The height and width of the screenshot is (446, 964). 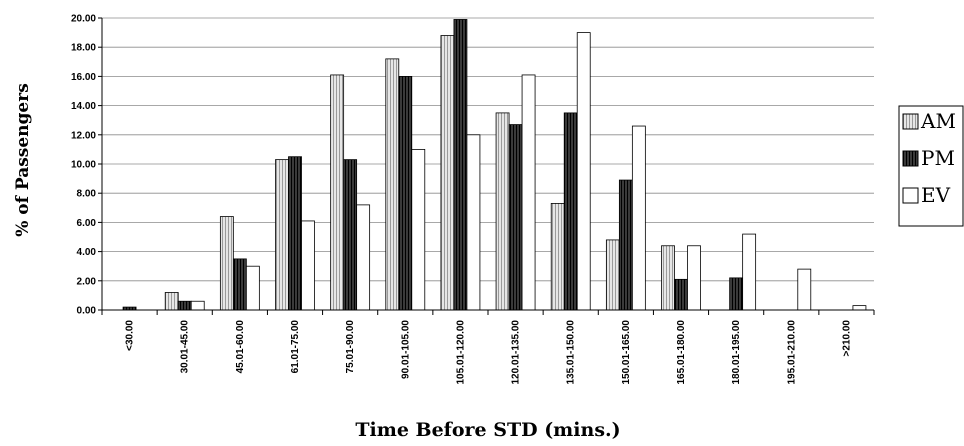 I want to click on y-tick-label: 14.00, so click(x=83, y=106).